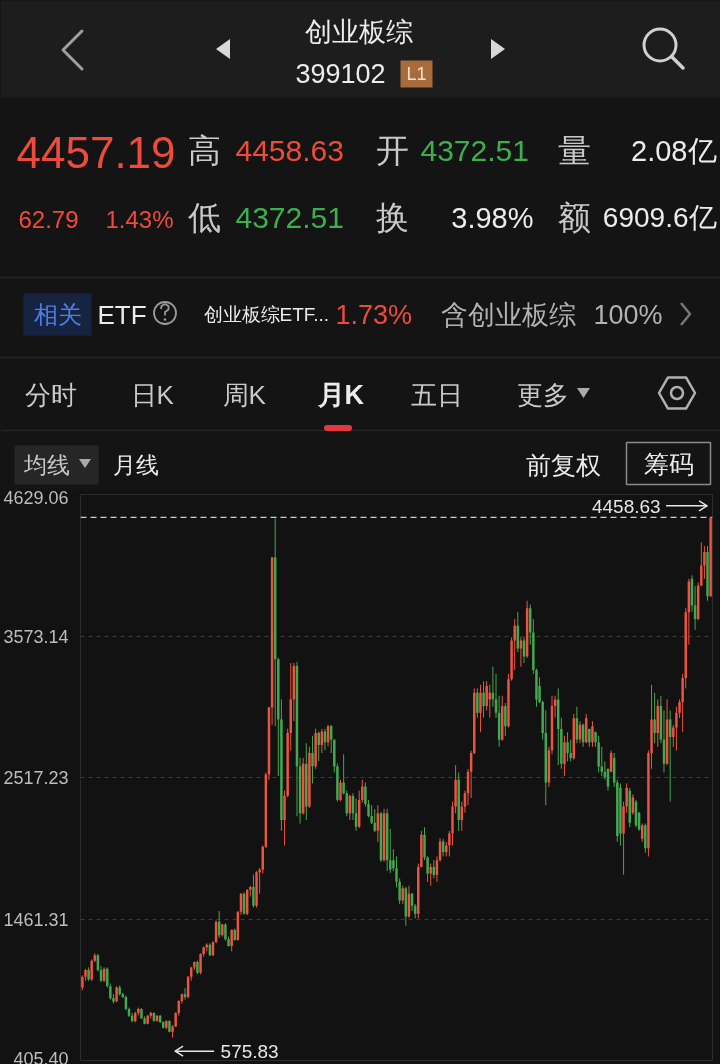 The image size is (720, 1064). What do you see at coordinates (492, 217) in the screenshot?
I see `text: 3.98%` at bounding box center [492, 217].